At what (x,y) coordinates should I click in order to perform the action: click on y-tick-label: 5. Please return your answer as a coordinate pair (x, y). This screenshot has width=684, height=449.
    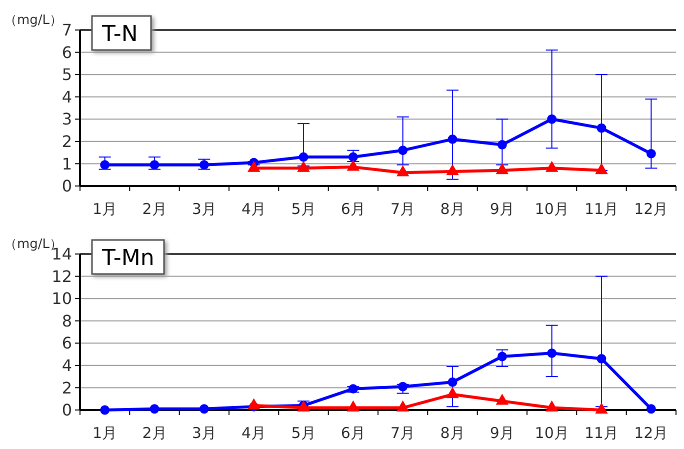
    Looking at the image, I should click on (67, 74).